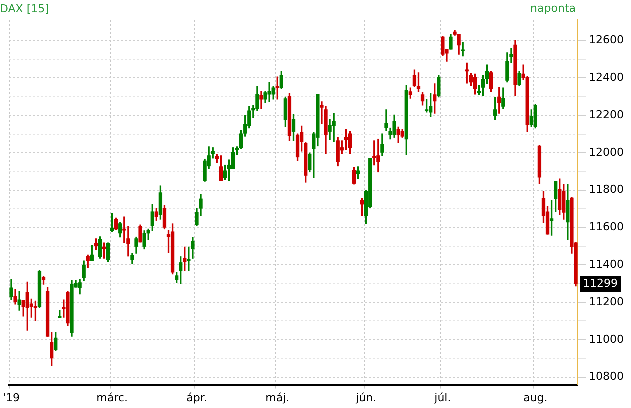 The width and height of the screenshot is (631, 408). I want to click on y-tick-label: 11800, so click(606, 189).